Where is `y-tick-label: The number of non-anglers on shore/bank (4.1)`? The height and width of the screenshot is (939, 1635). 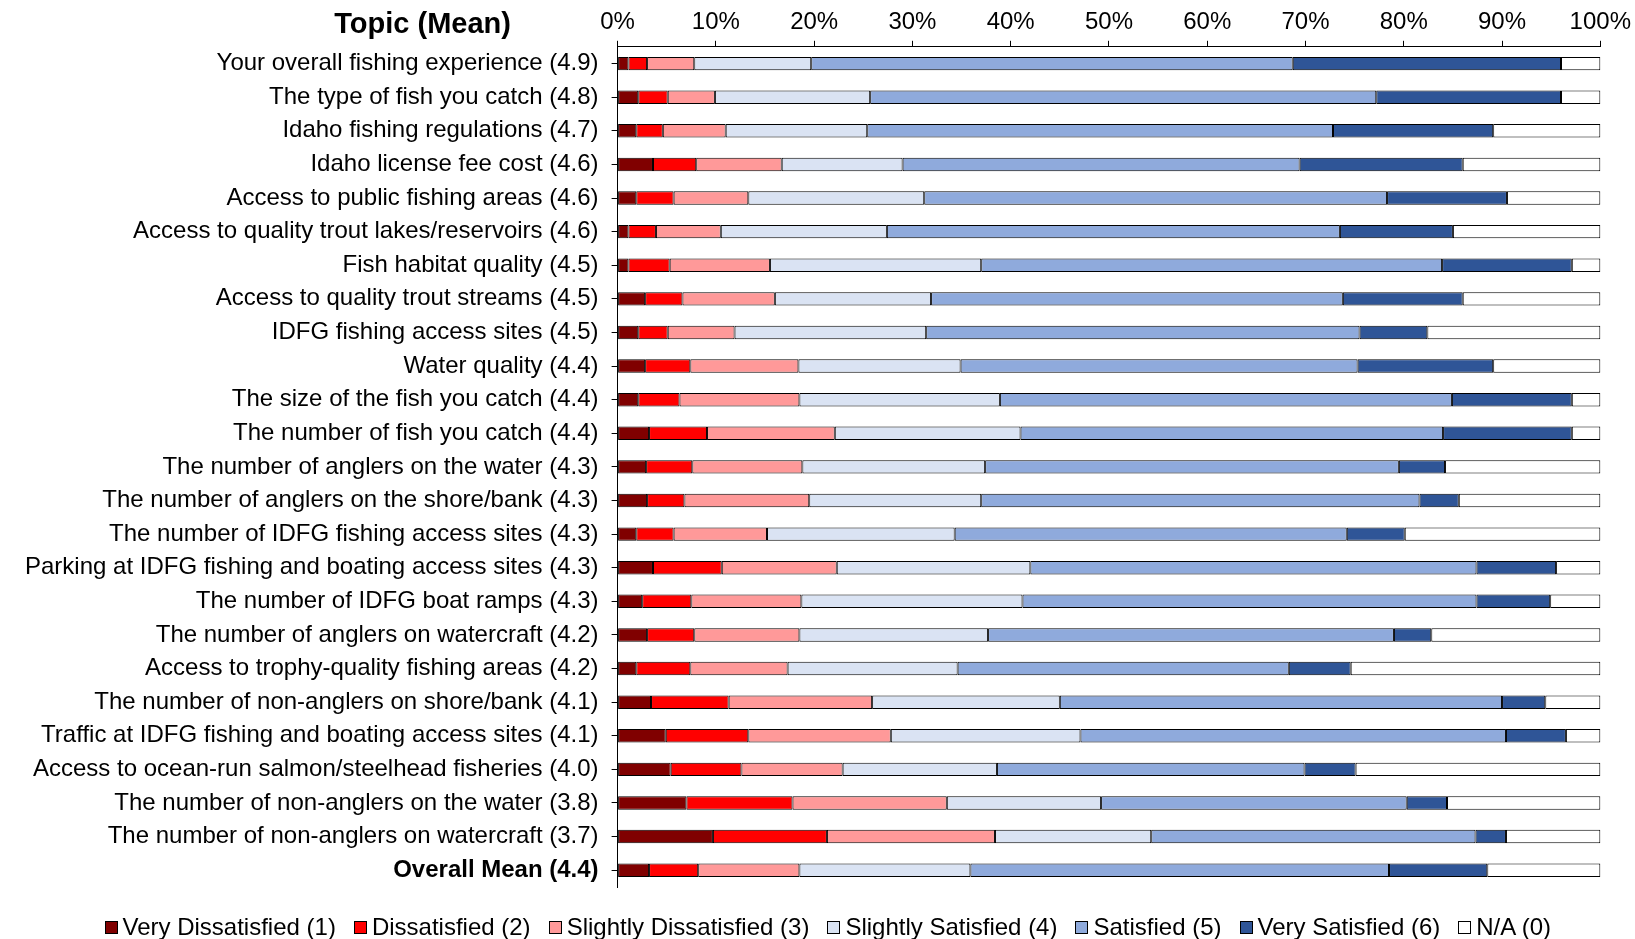
y-tick-label: The number of non-anglers on shore/bank (4.1) is located at coordinates (346, 700).